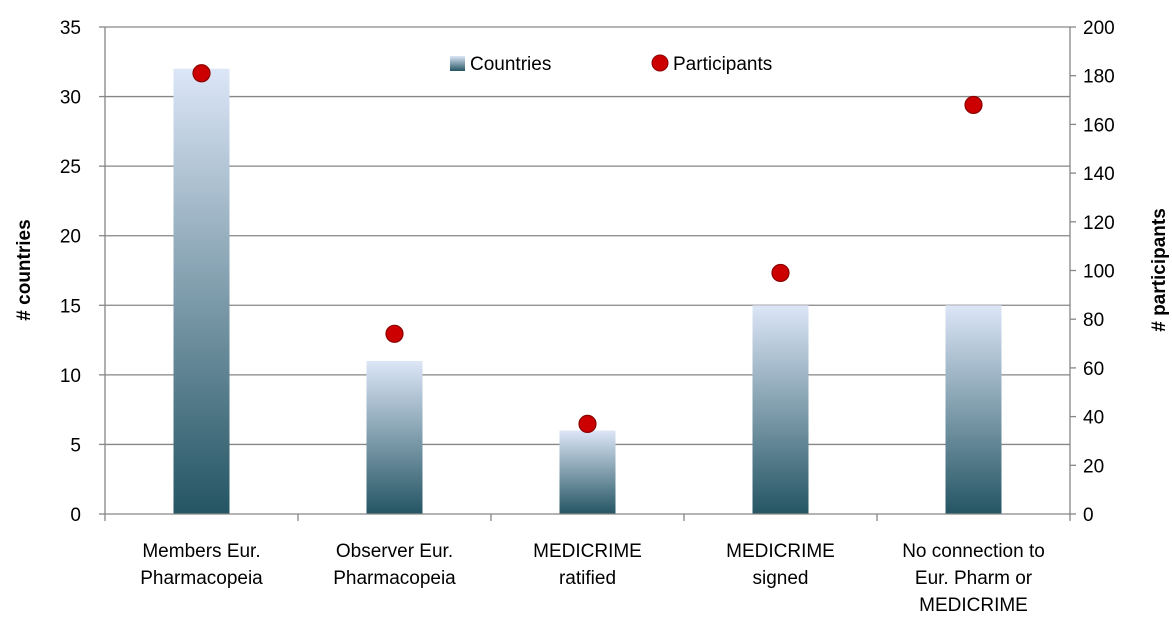 Image resolution: width=1172 pixels, height=624 pixels. What do you see at coordinates (1099, 77) in the screenshot?
I see `y2-tick-label: 180` at bounding box center [1099, 77].